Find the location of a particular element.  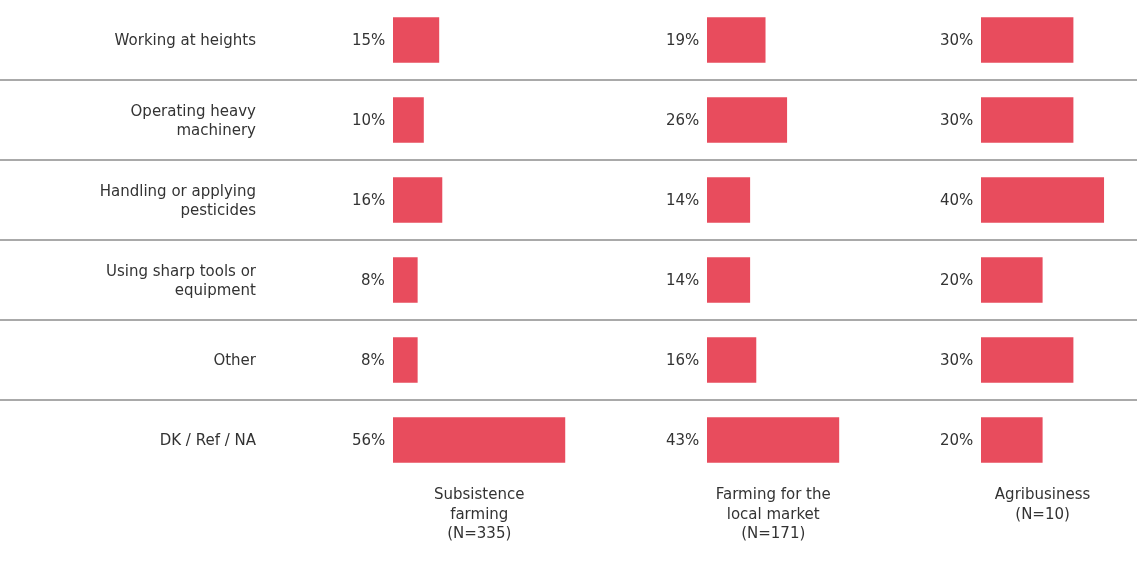

data-label: 15% is located at coordinates (369, 40).